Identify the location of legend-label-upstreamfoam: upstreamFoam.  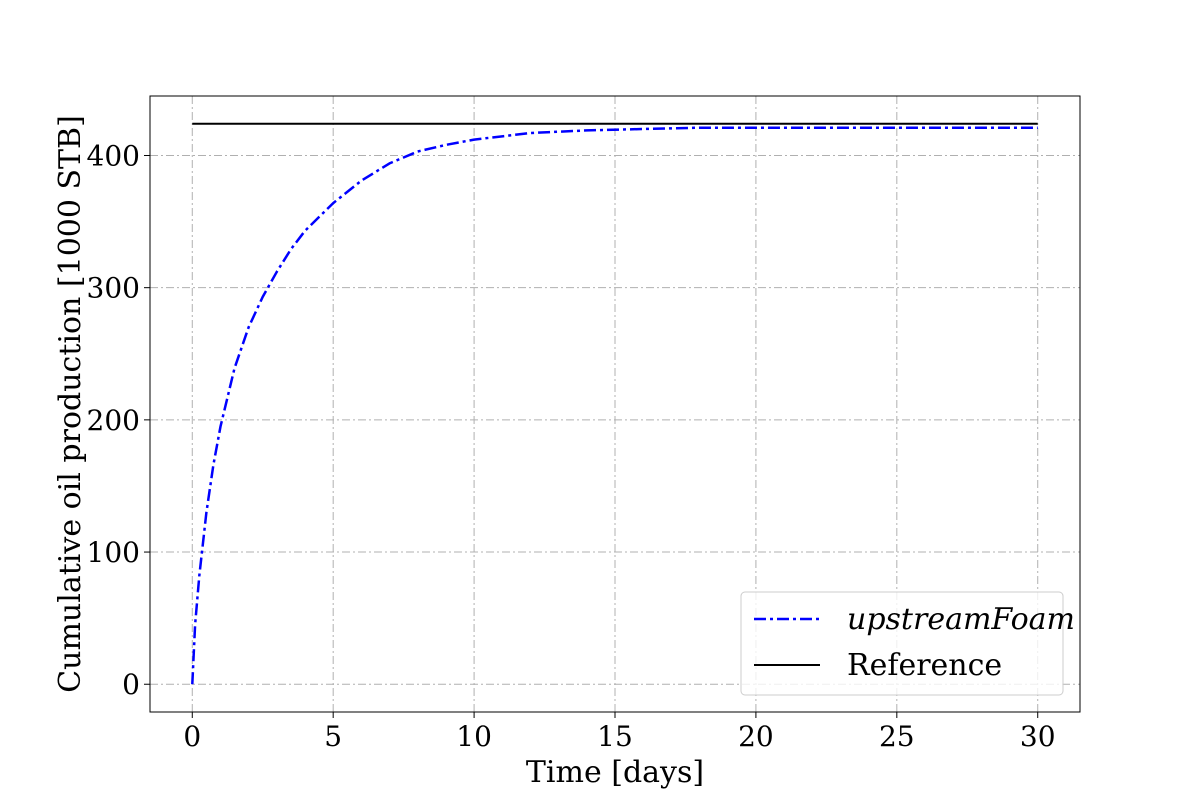
(961, 619).